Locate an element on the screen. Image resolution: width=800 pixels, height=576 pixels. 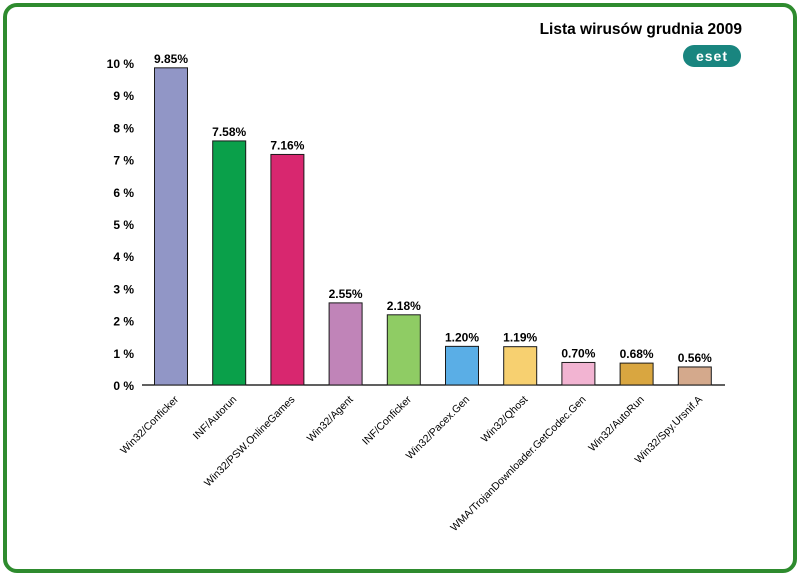
eset-logo: eset is located at coordinates (712, 56).